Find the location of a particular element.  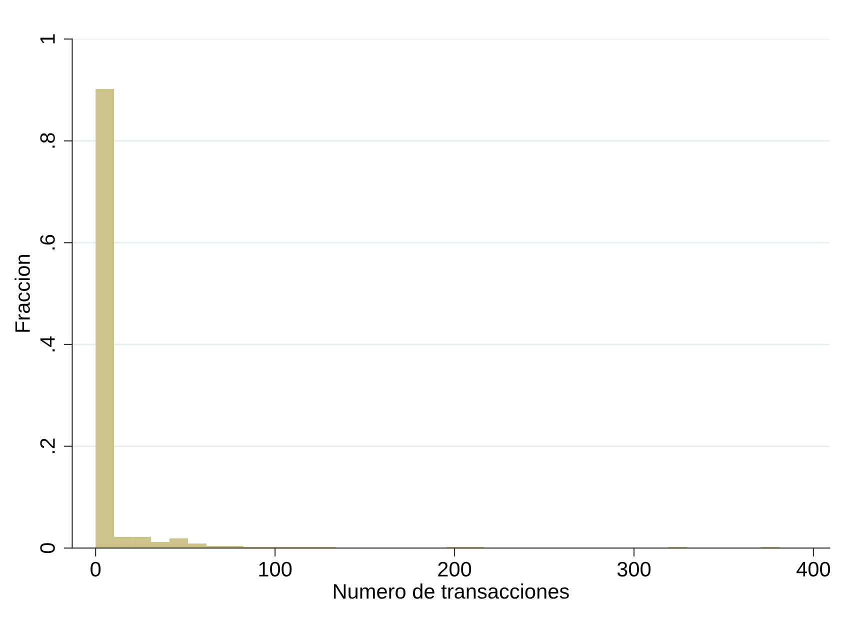

x-axis-title: Numero de transacciones is located at coordinates (451, 591).